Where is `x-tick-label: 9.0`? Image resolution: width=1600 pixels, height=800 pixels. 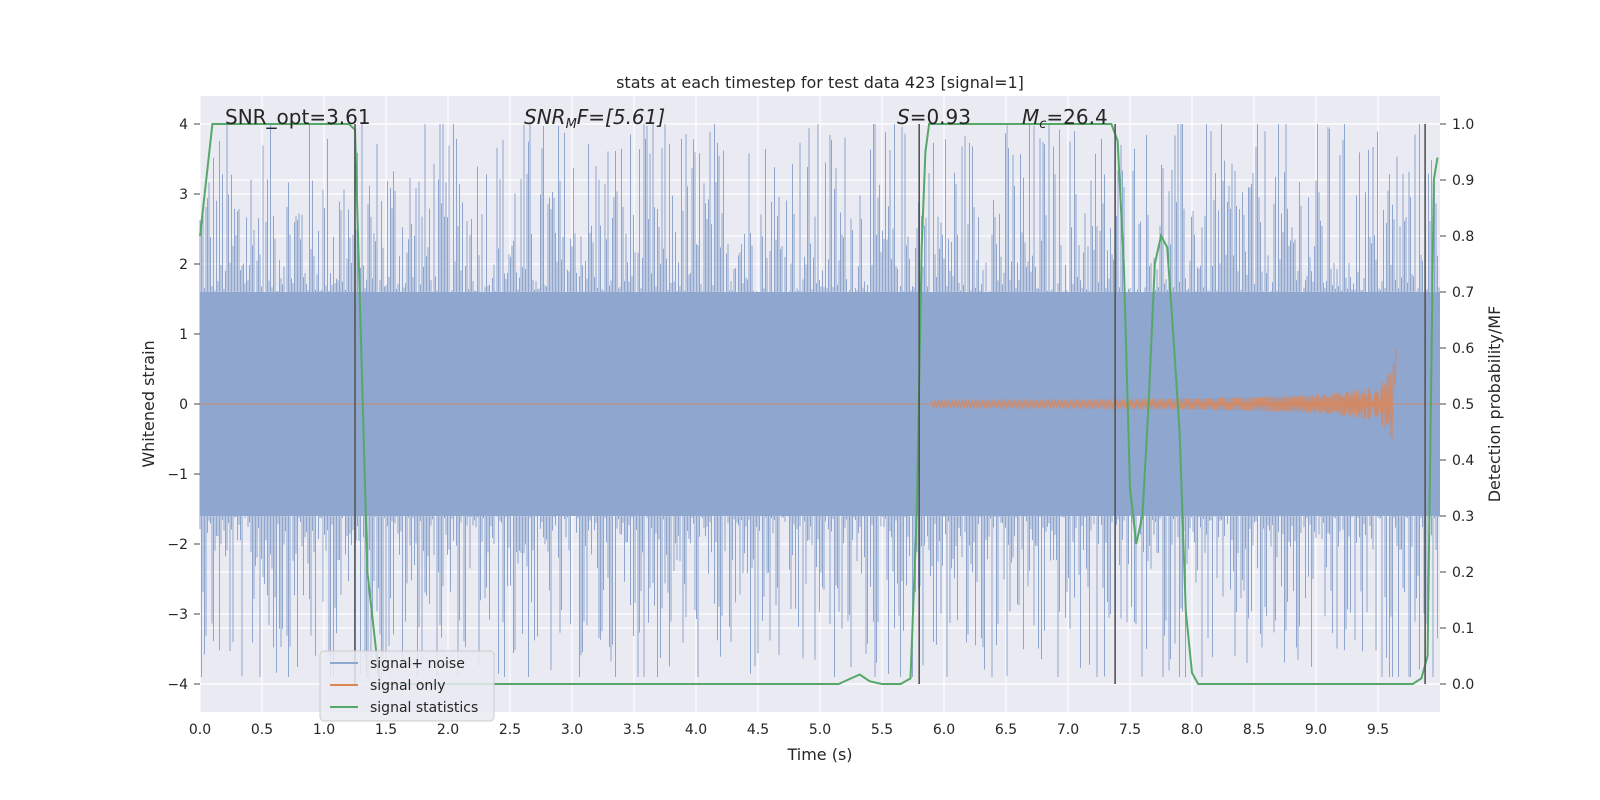 x-tick-label: 9.0 is located at coordinates (1316, 730).